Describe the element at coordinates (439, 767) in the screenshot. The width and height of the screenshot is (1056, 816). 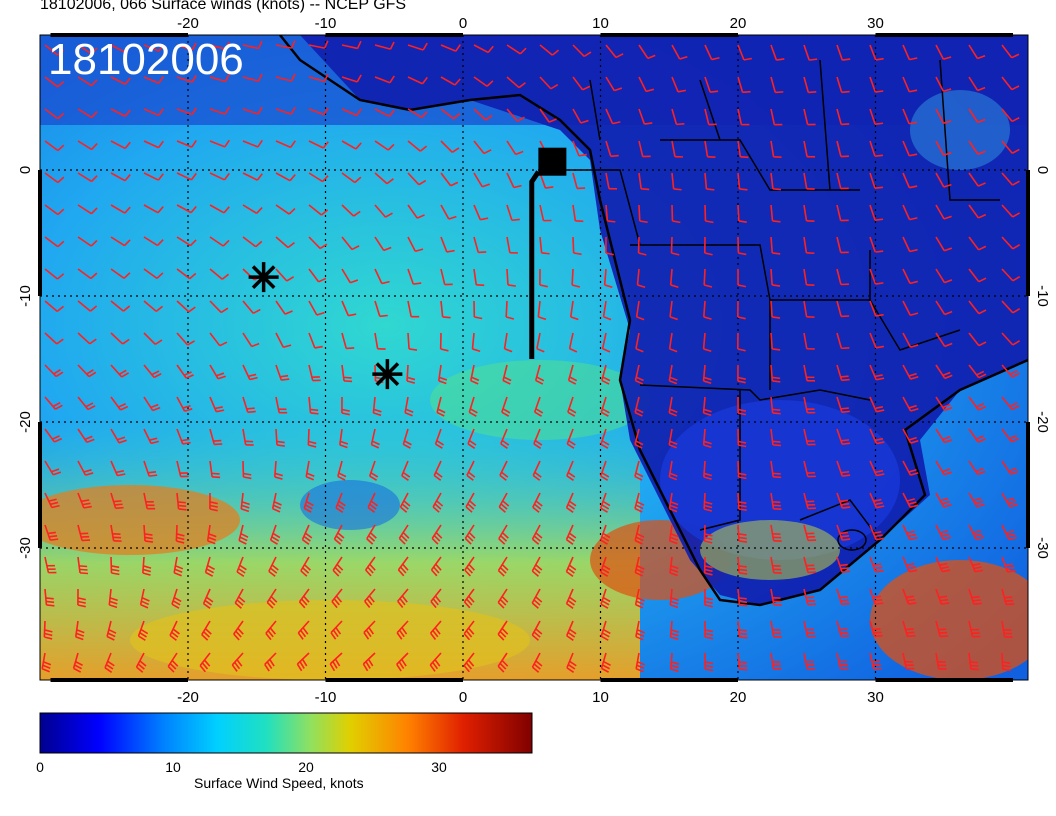
I see `colorbar-tick: 30` at that location.